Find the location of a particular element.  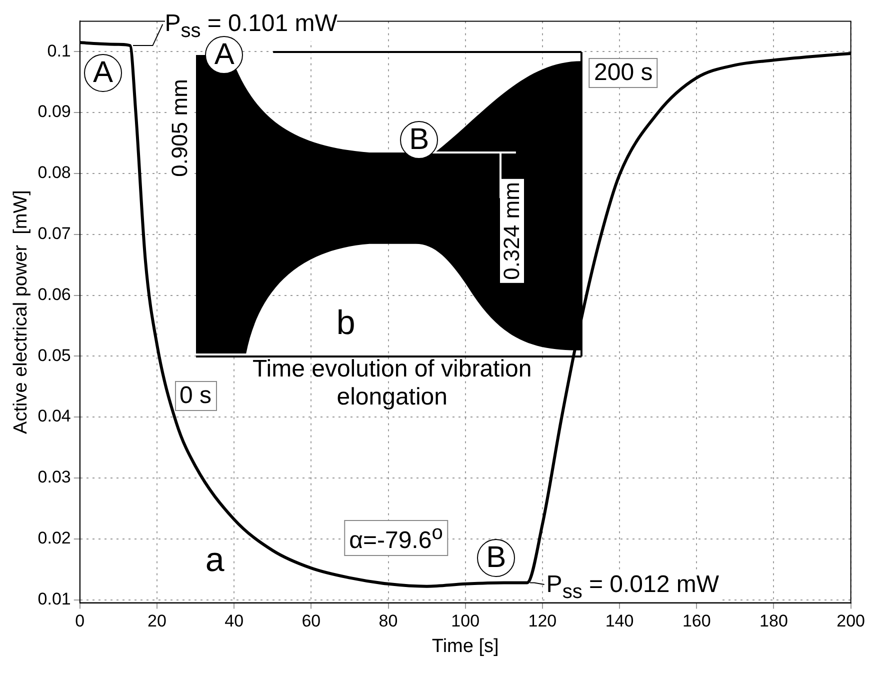

y-tick-label: 0.06 is located at coordinates (54, 294).